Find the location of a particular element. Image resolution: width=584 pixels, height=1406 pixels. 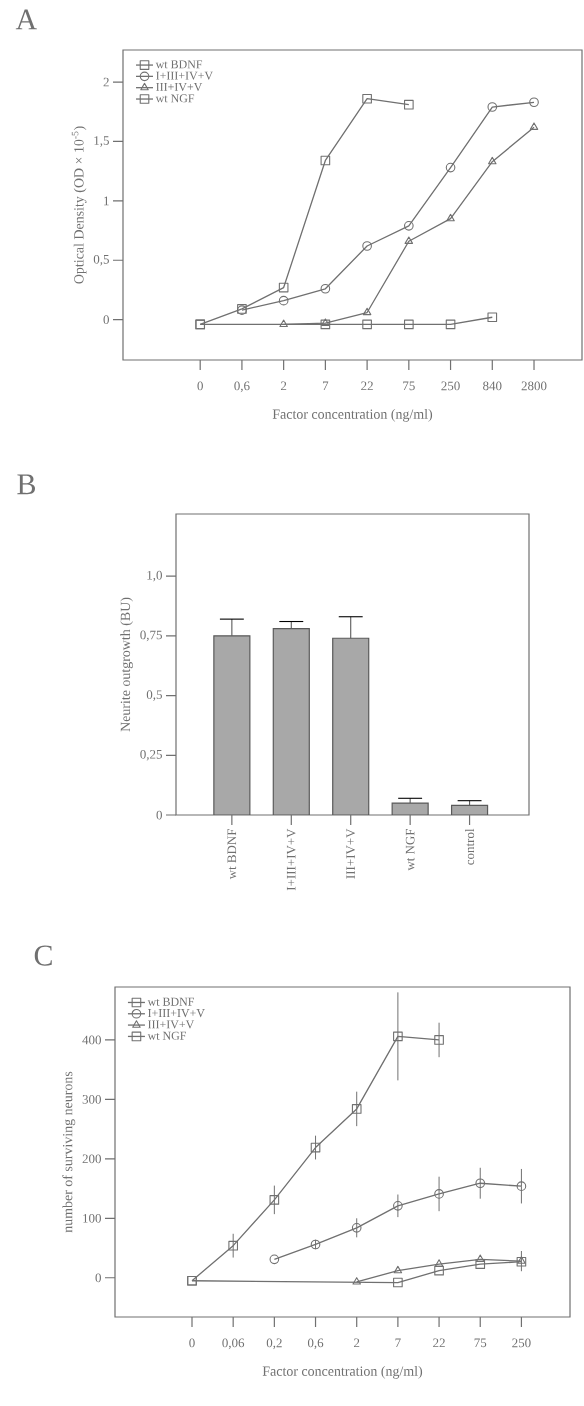

x-tick-label: 0,2 is located at coordinates (274, 1344).